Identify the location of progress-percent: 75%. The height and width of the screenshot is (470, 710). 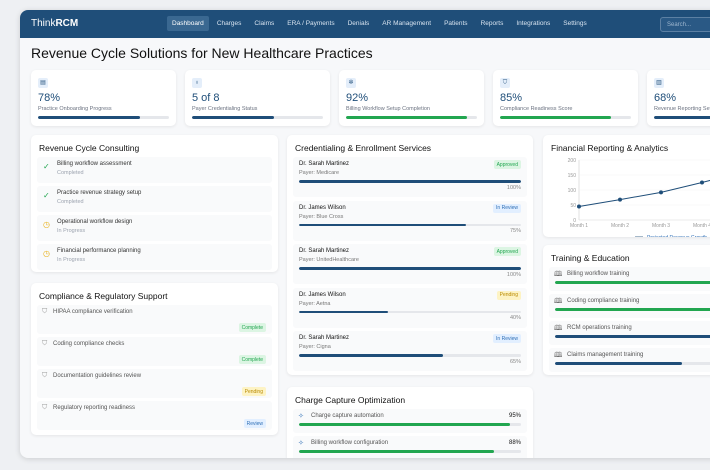
(515, 231).